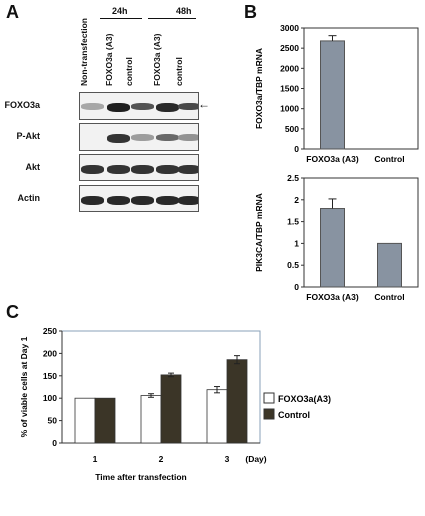 This screenshot has width=425, height=516. Describe the element at coordinates (293, 178) in the screenshot. I see `y-tick-label: 2.5` at that location.